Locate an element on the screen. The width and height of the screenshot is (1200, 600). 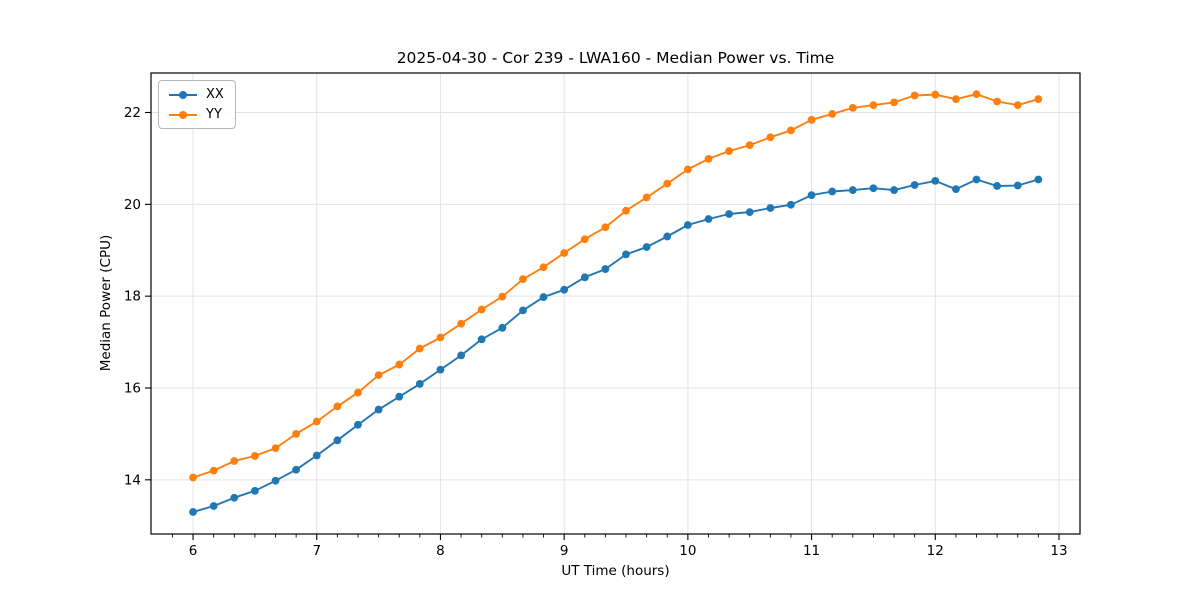
x-axis-label: UT Time (hours) is located at coordinates (615, 571).